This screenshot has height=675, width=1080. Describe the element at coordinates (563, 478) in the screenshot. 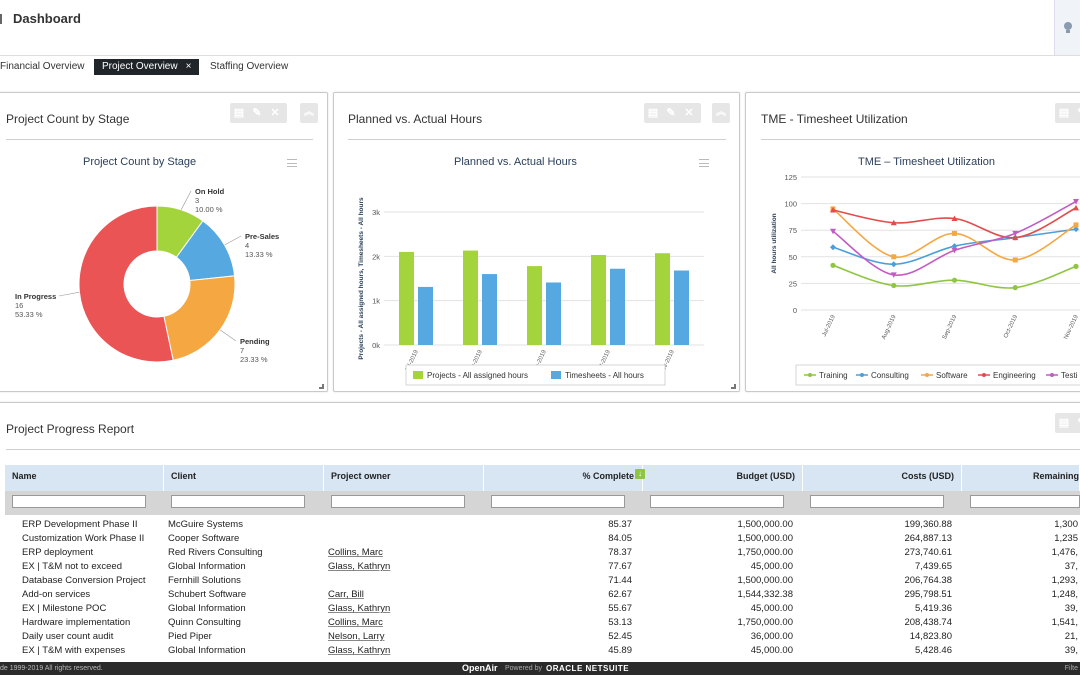

I see `column-header-percent-complete: % Complete` at that location.